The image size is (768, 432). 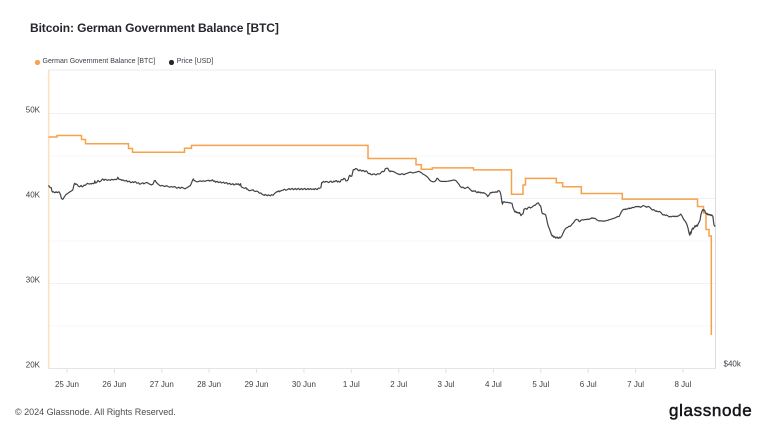 What do you see at coordinates (398, 384) in the screenshot?
I see `svg-text: 2 Jul` at bounding box center [398, 384].